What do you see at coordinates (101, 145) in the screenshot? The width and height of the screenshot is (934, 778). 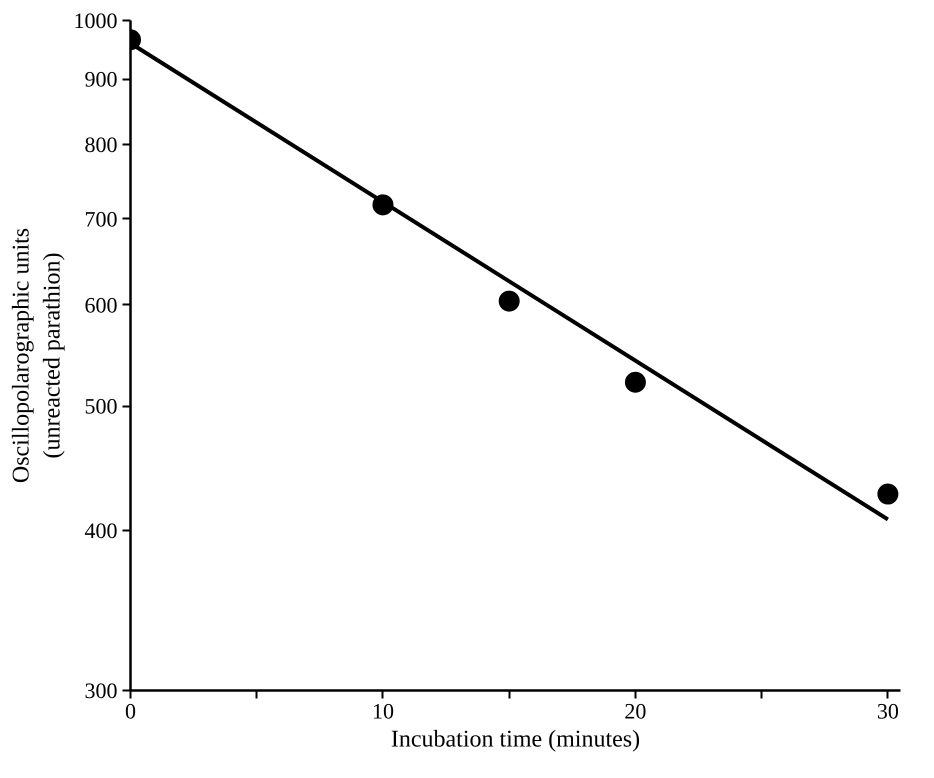 I see `y-tick-label: 800` at bounding box center [101, 145].